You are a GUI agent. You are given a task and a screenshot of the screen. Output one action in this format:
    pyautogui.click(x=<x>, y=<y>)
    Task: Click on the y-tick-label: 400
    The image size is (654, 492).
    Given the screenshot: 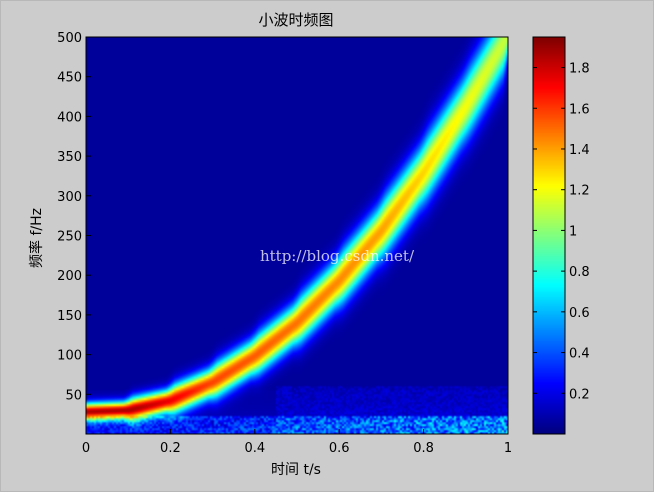 What is the action you would take?
    pyautogui.click(x=69, y=117)
    